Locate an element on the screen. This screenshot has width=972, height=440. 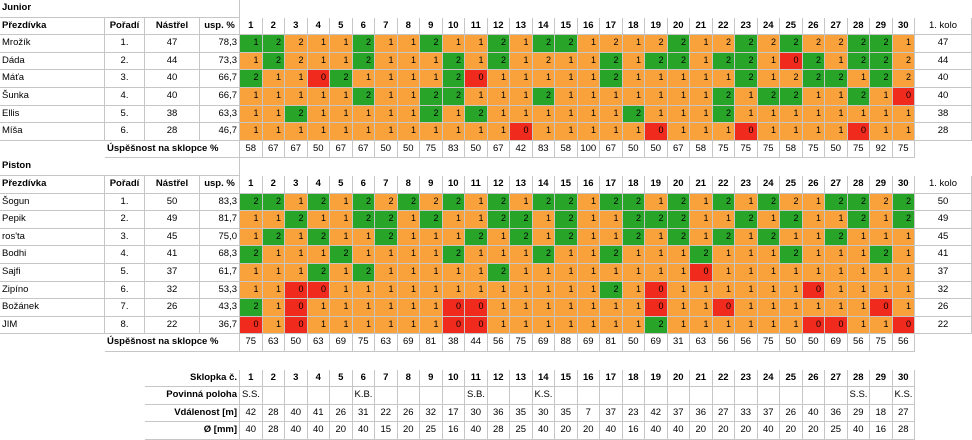
footer-value: 40 is located at coordinates (476, 431).